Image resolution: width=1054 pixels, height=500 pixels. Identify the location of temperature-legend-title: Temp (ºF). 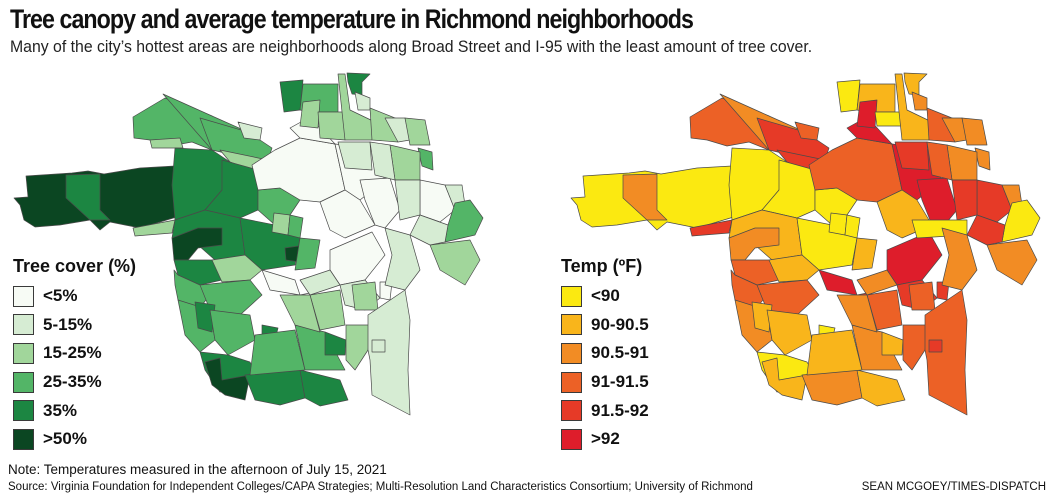
(602, 266).